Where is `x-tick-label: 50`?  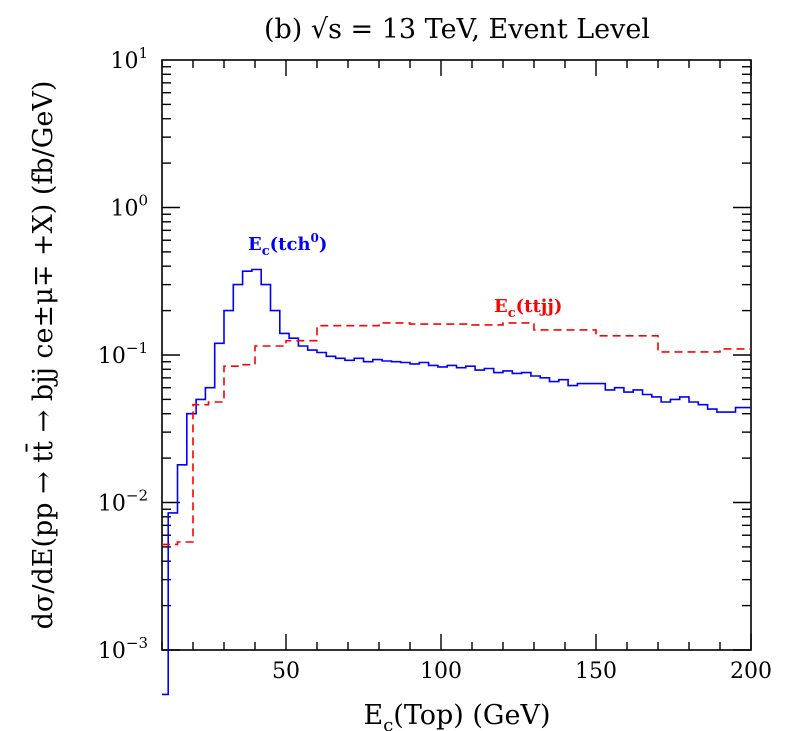 x-tick-label: 50 is located at coordinates (286, 671).